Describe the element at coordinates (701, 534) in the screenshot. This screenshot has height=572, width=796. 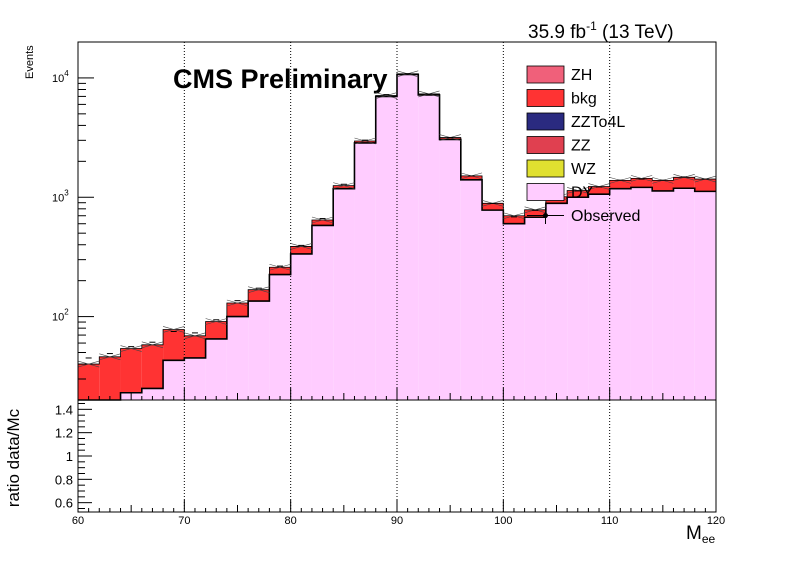
I see `x-axis-label: Mee` at that location.